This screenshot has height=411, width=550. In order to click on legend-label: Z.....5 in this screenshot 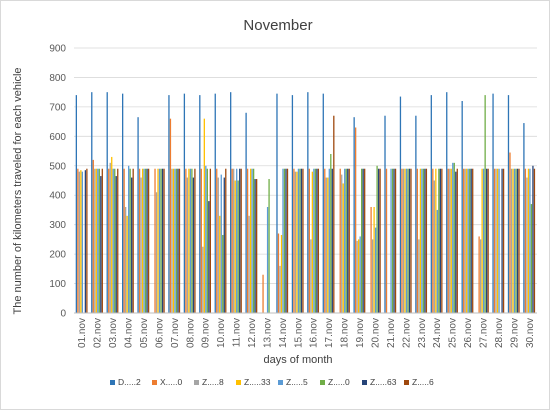, I will do `click(297, 382)`.